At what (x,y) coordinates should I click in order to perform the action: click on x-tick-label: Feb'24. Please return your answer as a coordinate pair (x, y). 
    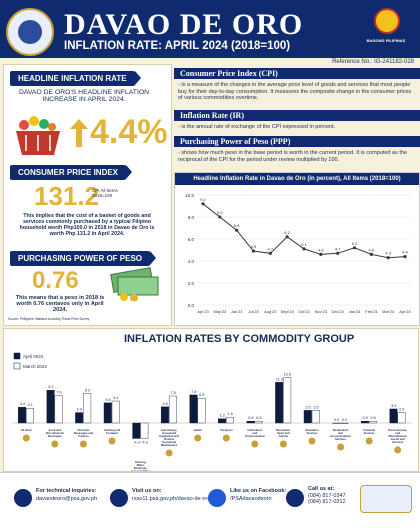
    Looking at the image, I should click on (371, 311).